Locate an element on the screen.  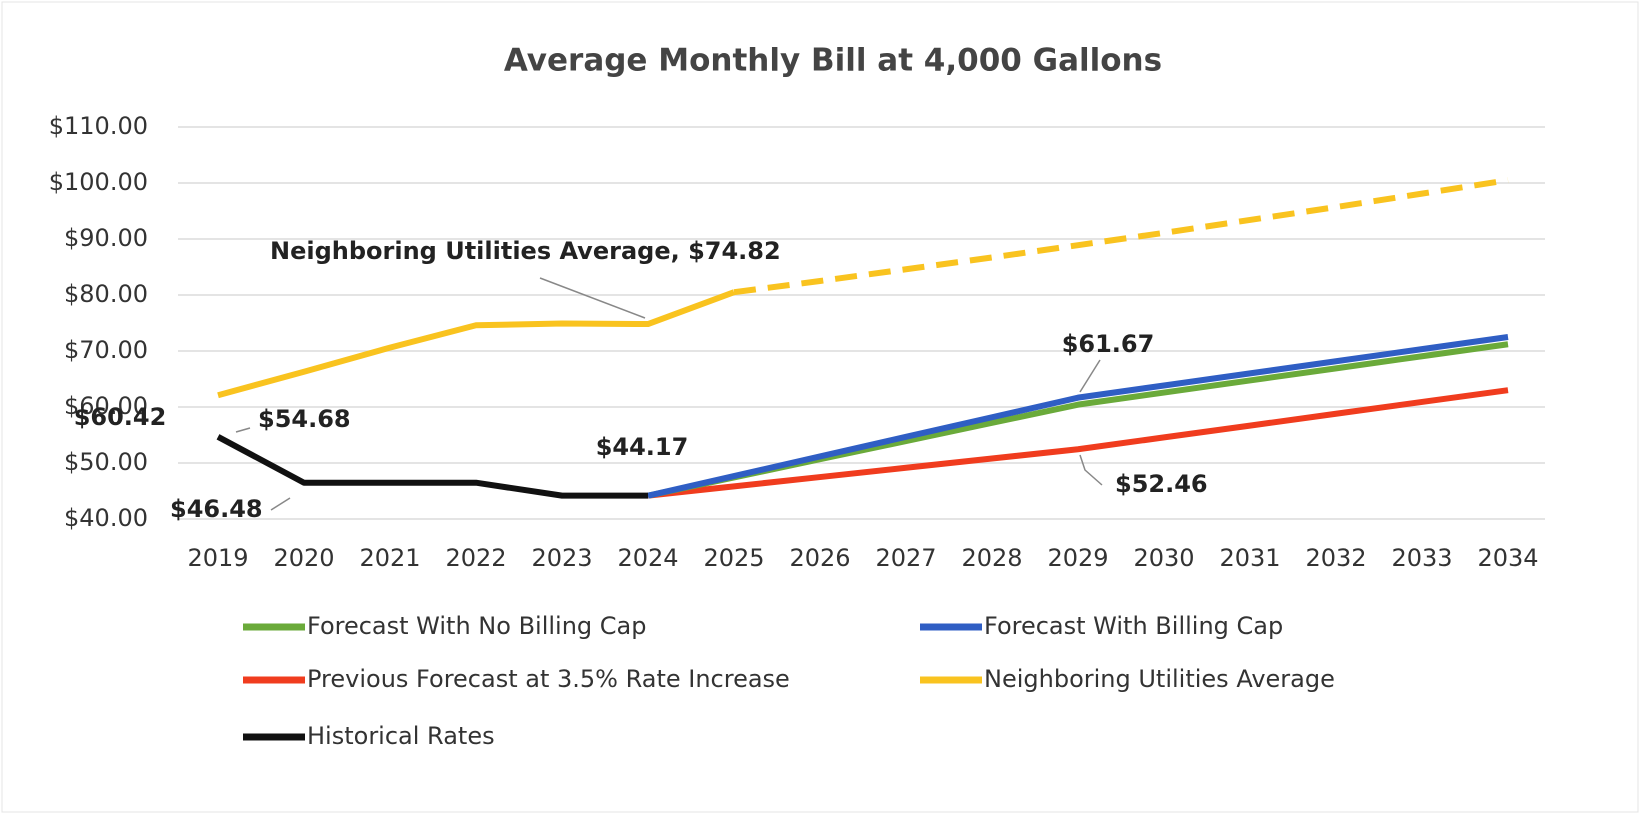
legend-label: Forecast With Billing Cap is located at coordinates (1133, 626).